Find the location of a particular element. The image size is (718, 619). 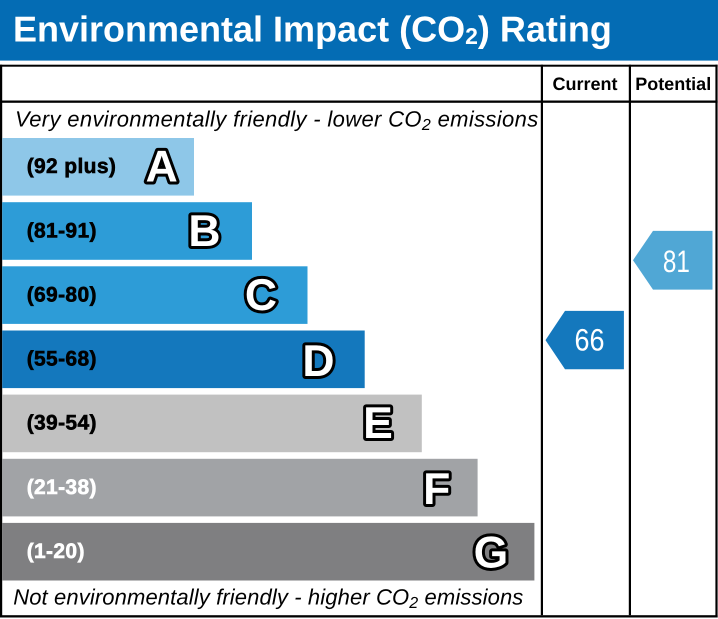

svg-text: (55-68) is located at coordinates (62, 359).